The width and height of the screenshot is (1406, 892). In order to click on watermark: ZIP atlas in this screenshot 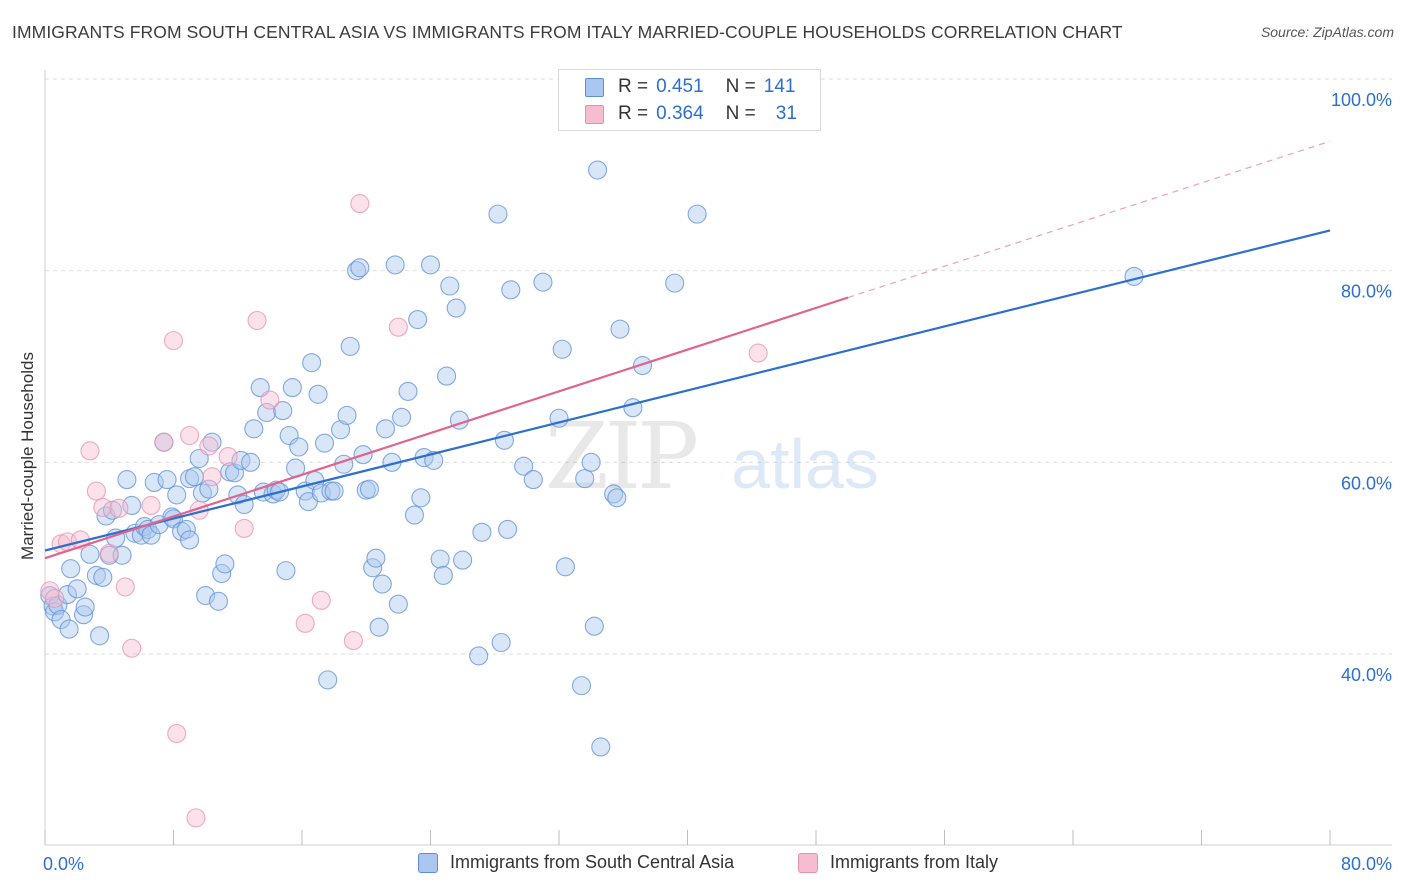, I will do `click(712, 456)`.